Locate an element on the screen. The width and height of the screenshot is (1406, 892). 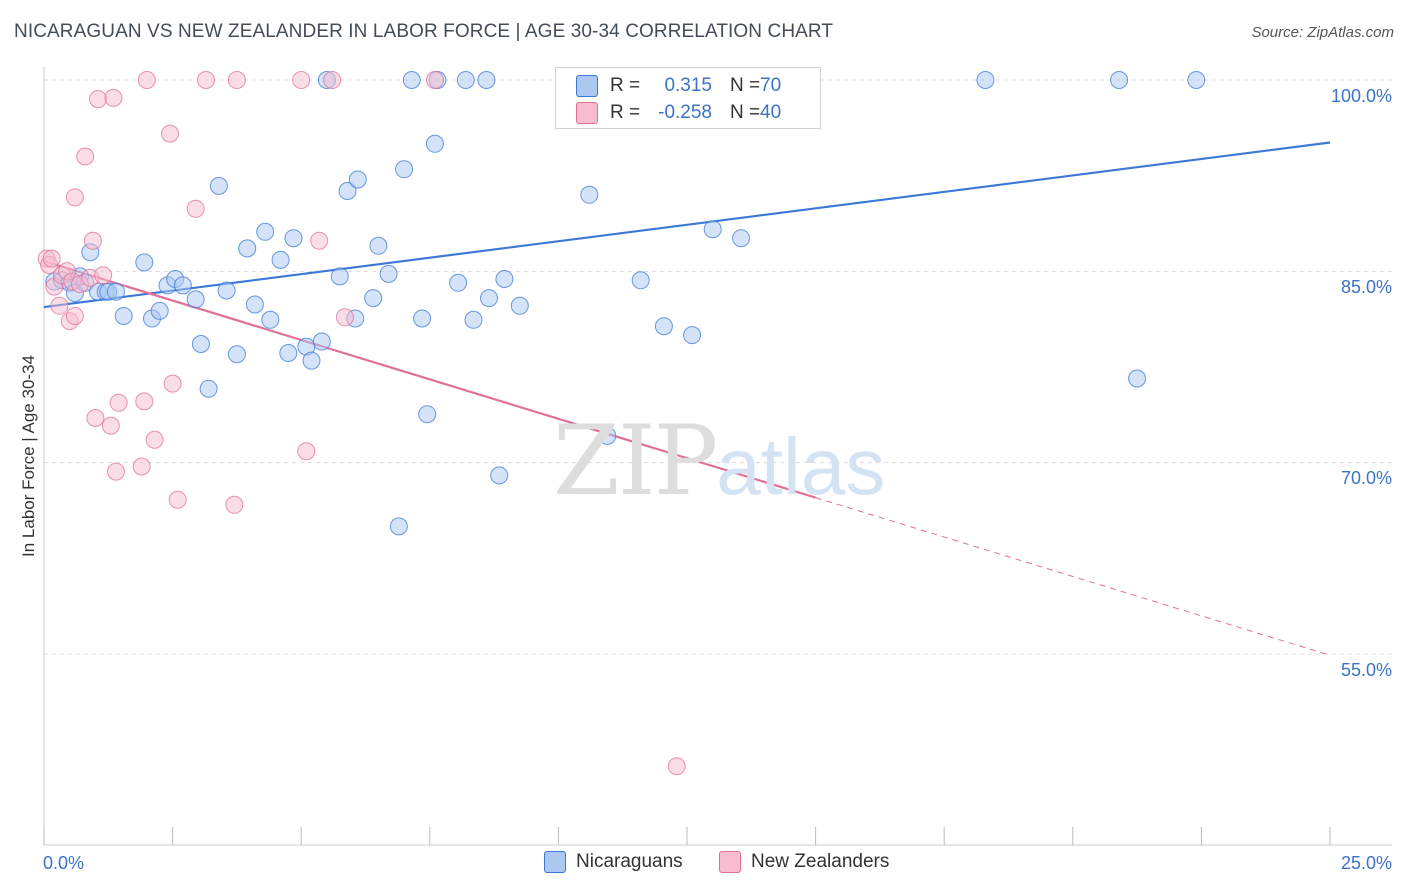
y-tick-label: 85.0% is located at coordinates (1366, 287).